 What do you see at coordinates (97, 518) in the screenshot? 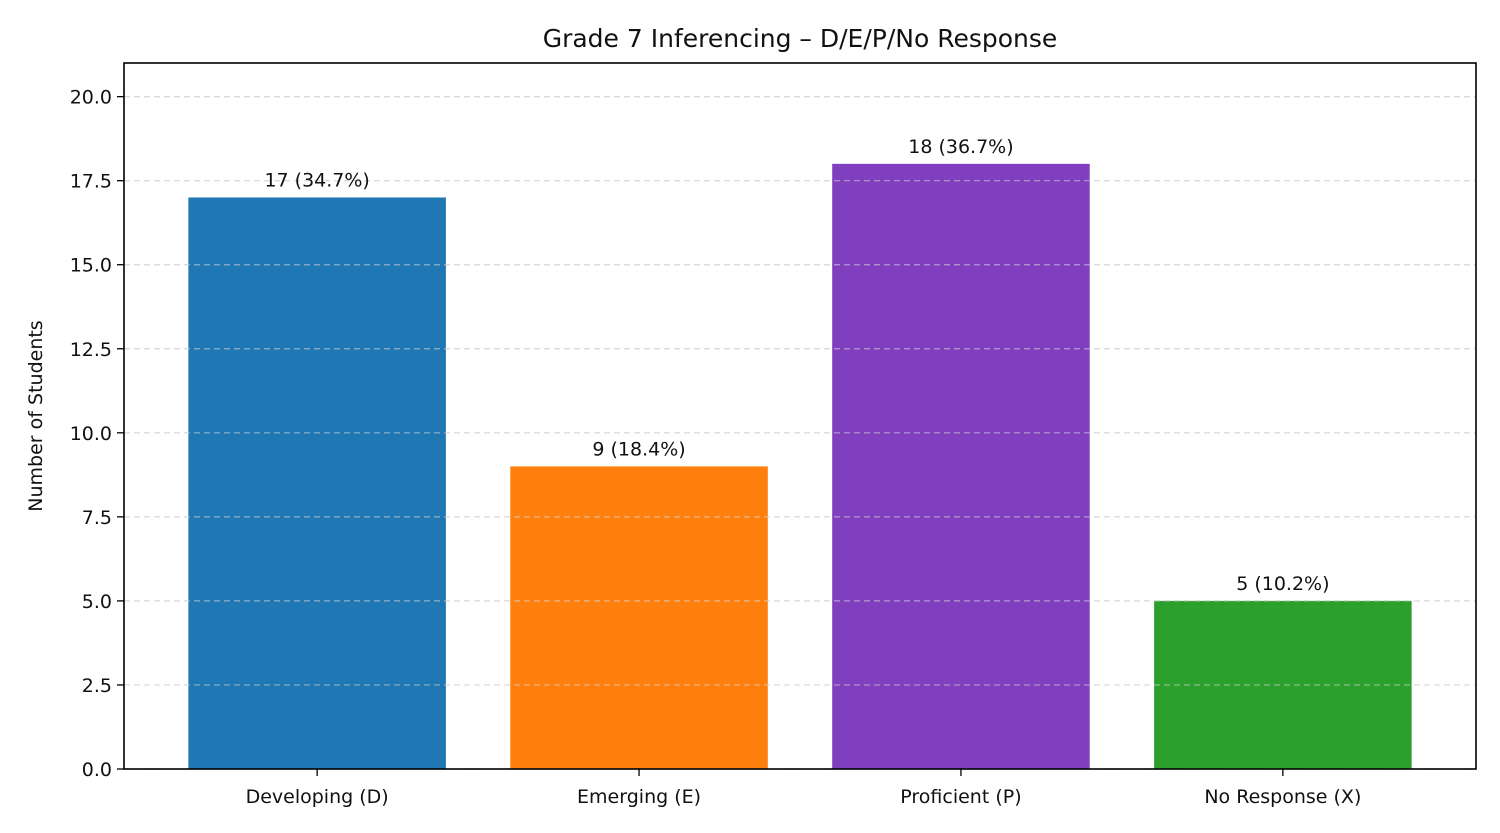
I see `y-tick-label: 7.5` at bounding box center [97, 518].